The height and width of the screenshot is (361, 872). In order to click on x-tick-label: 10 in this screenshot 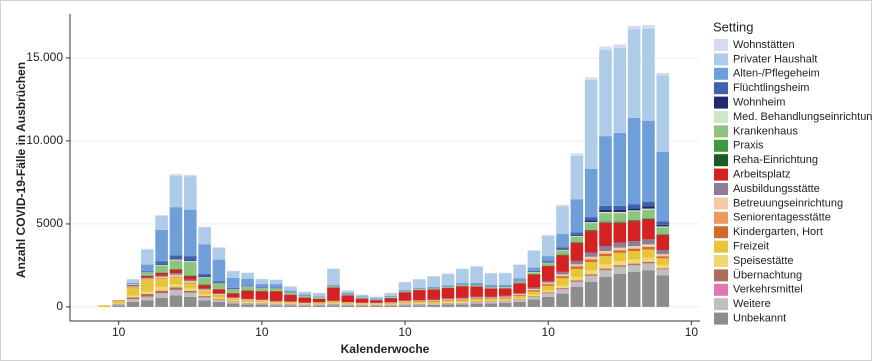, I will do `click(692, 332)`.